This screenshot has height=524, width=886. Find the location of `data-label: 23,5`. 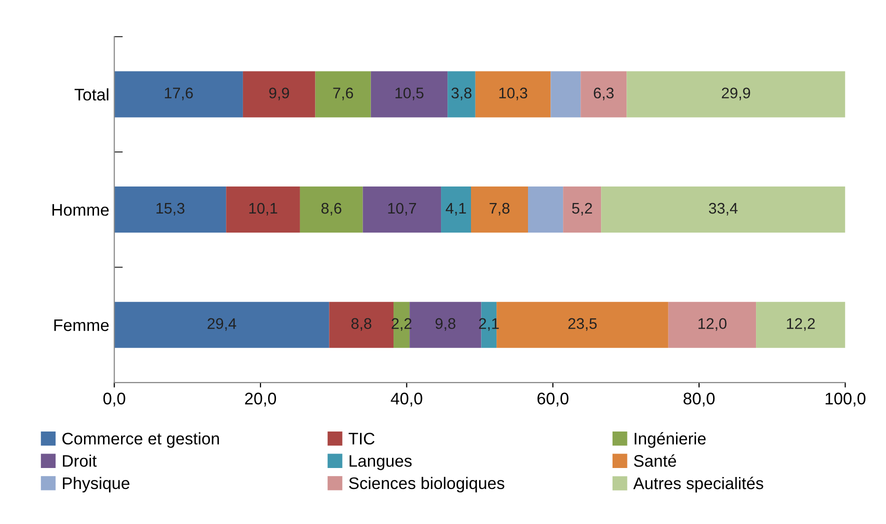

data-label: 23,5 is located at coordinates (582, 324).